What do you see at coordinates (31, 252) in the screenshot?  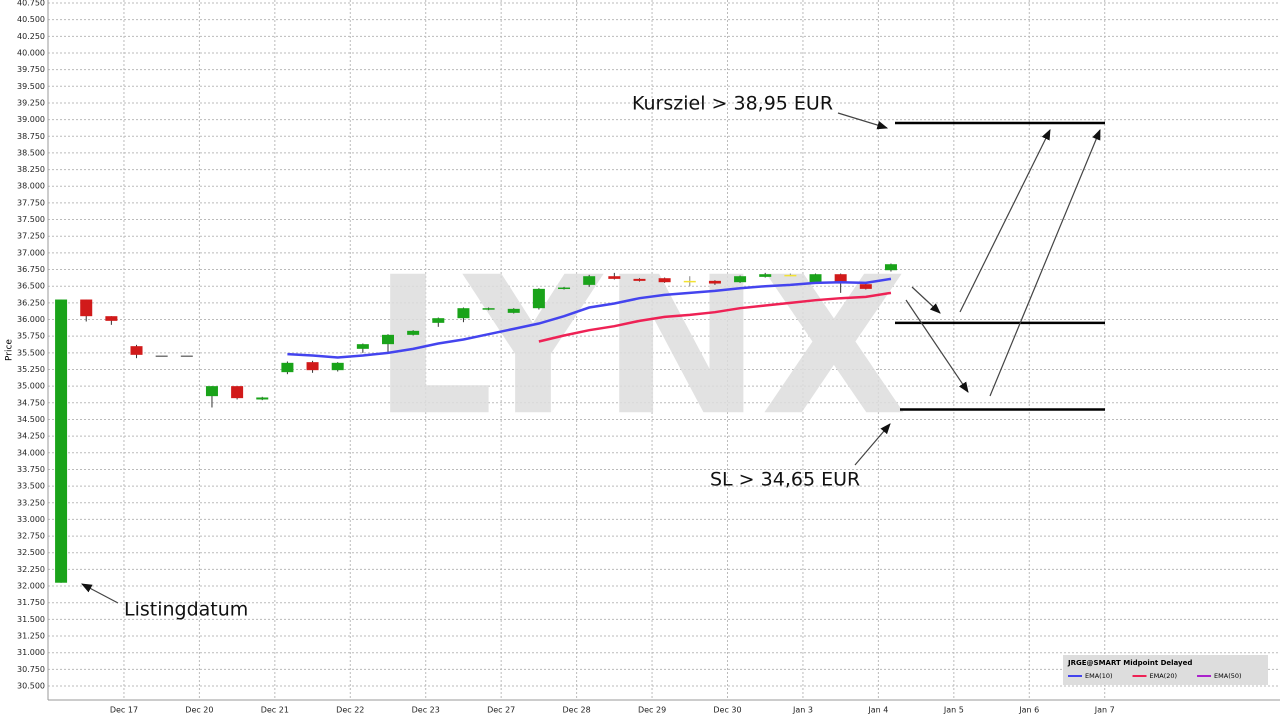 I see `y-tick-label: 37.000` at bounding box center [31, 252].